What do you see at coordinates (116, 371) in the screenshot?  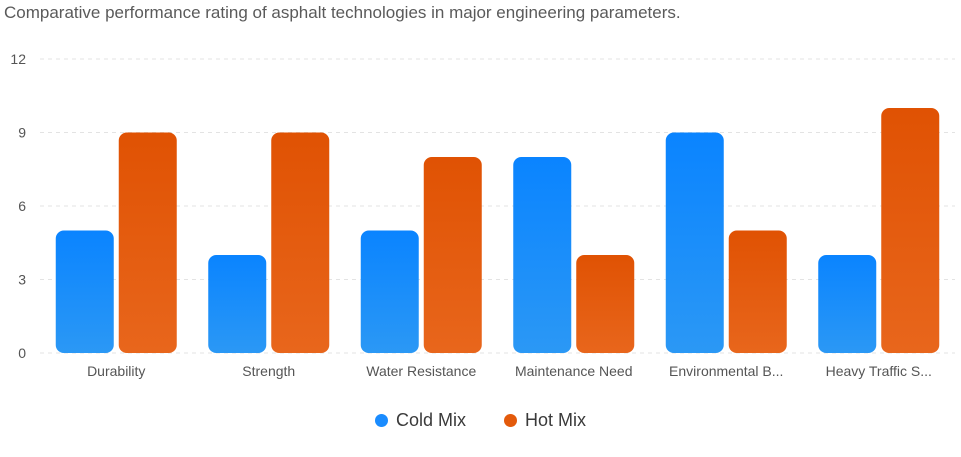 I see `x-tick-label: Durability` at bounding box center [116, 371].